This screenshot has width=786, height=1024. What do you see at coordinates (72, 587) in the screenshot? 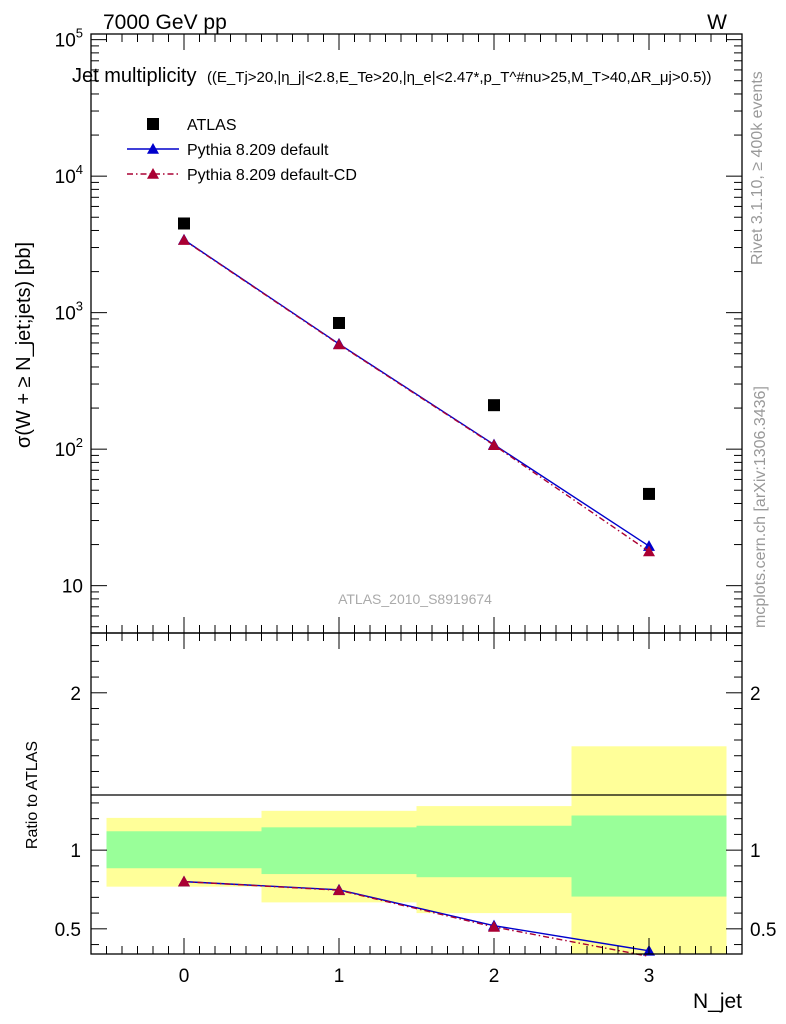
I see `main-y-tick-label: 10` at bounding box center [72, 587].